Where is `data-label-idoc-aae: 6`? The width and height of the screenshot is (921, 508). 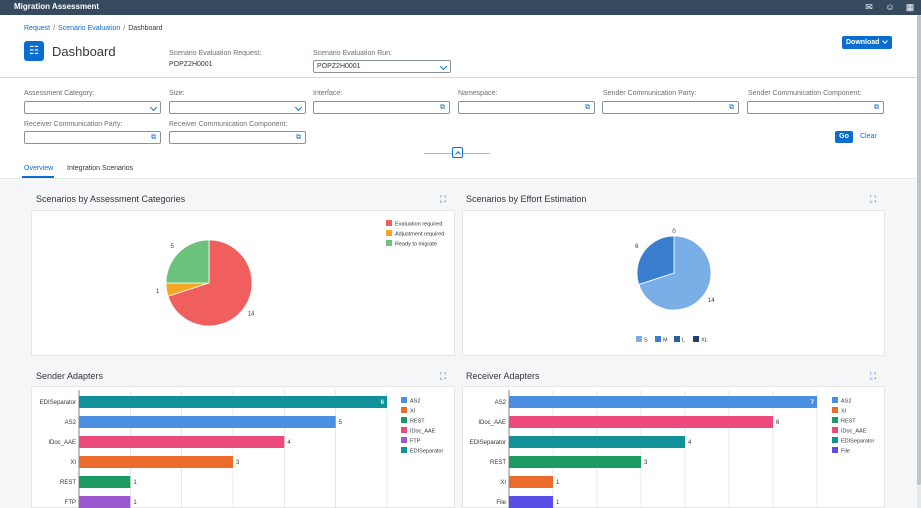 data-label-idoc-aae: 6 is located at coordinates (778, 423).